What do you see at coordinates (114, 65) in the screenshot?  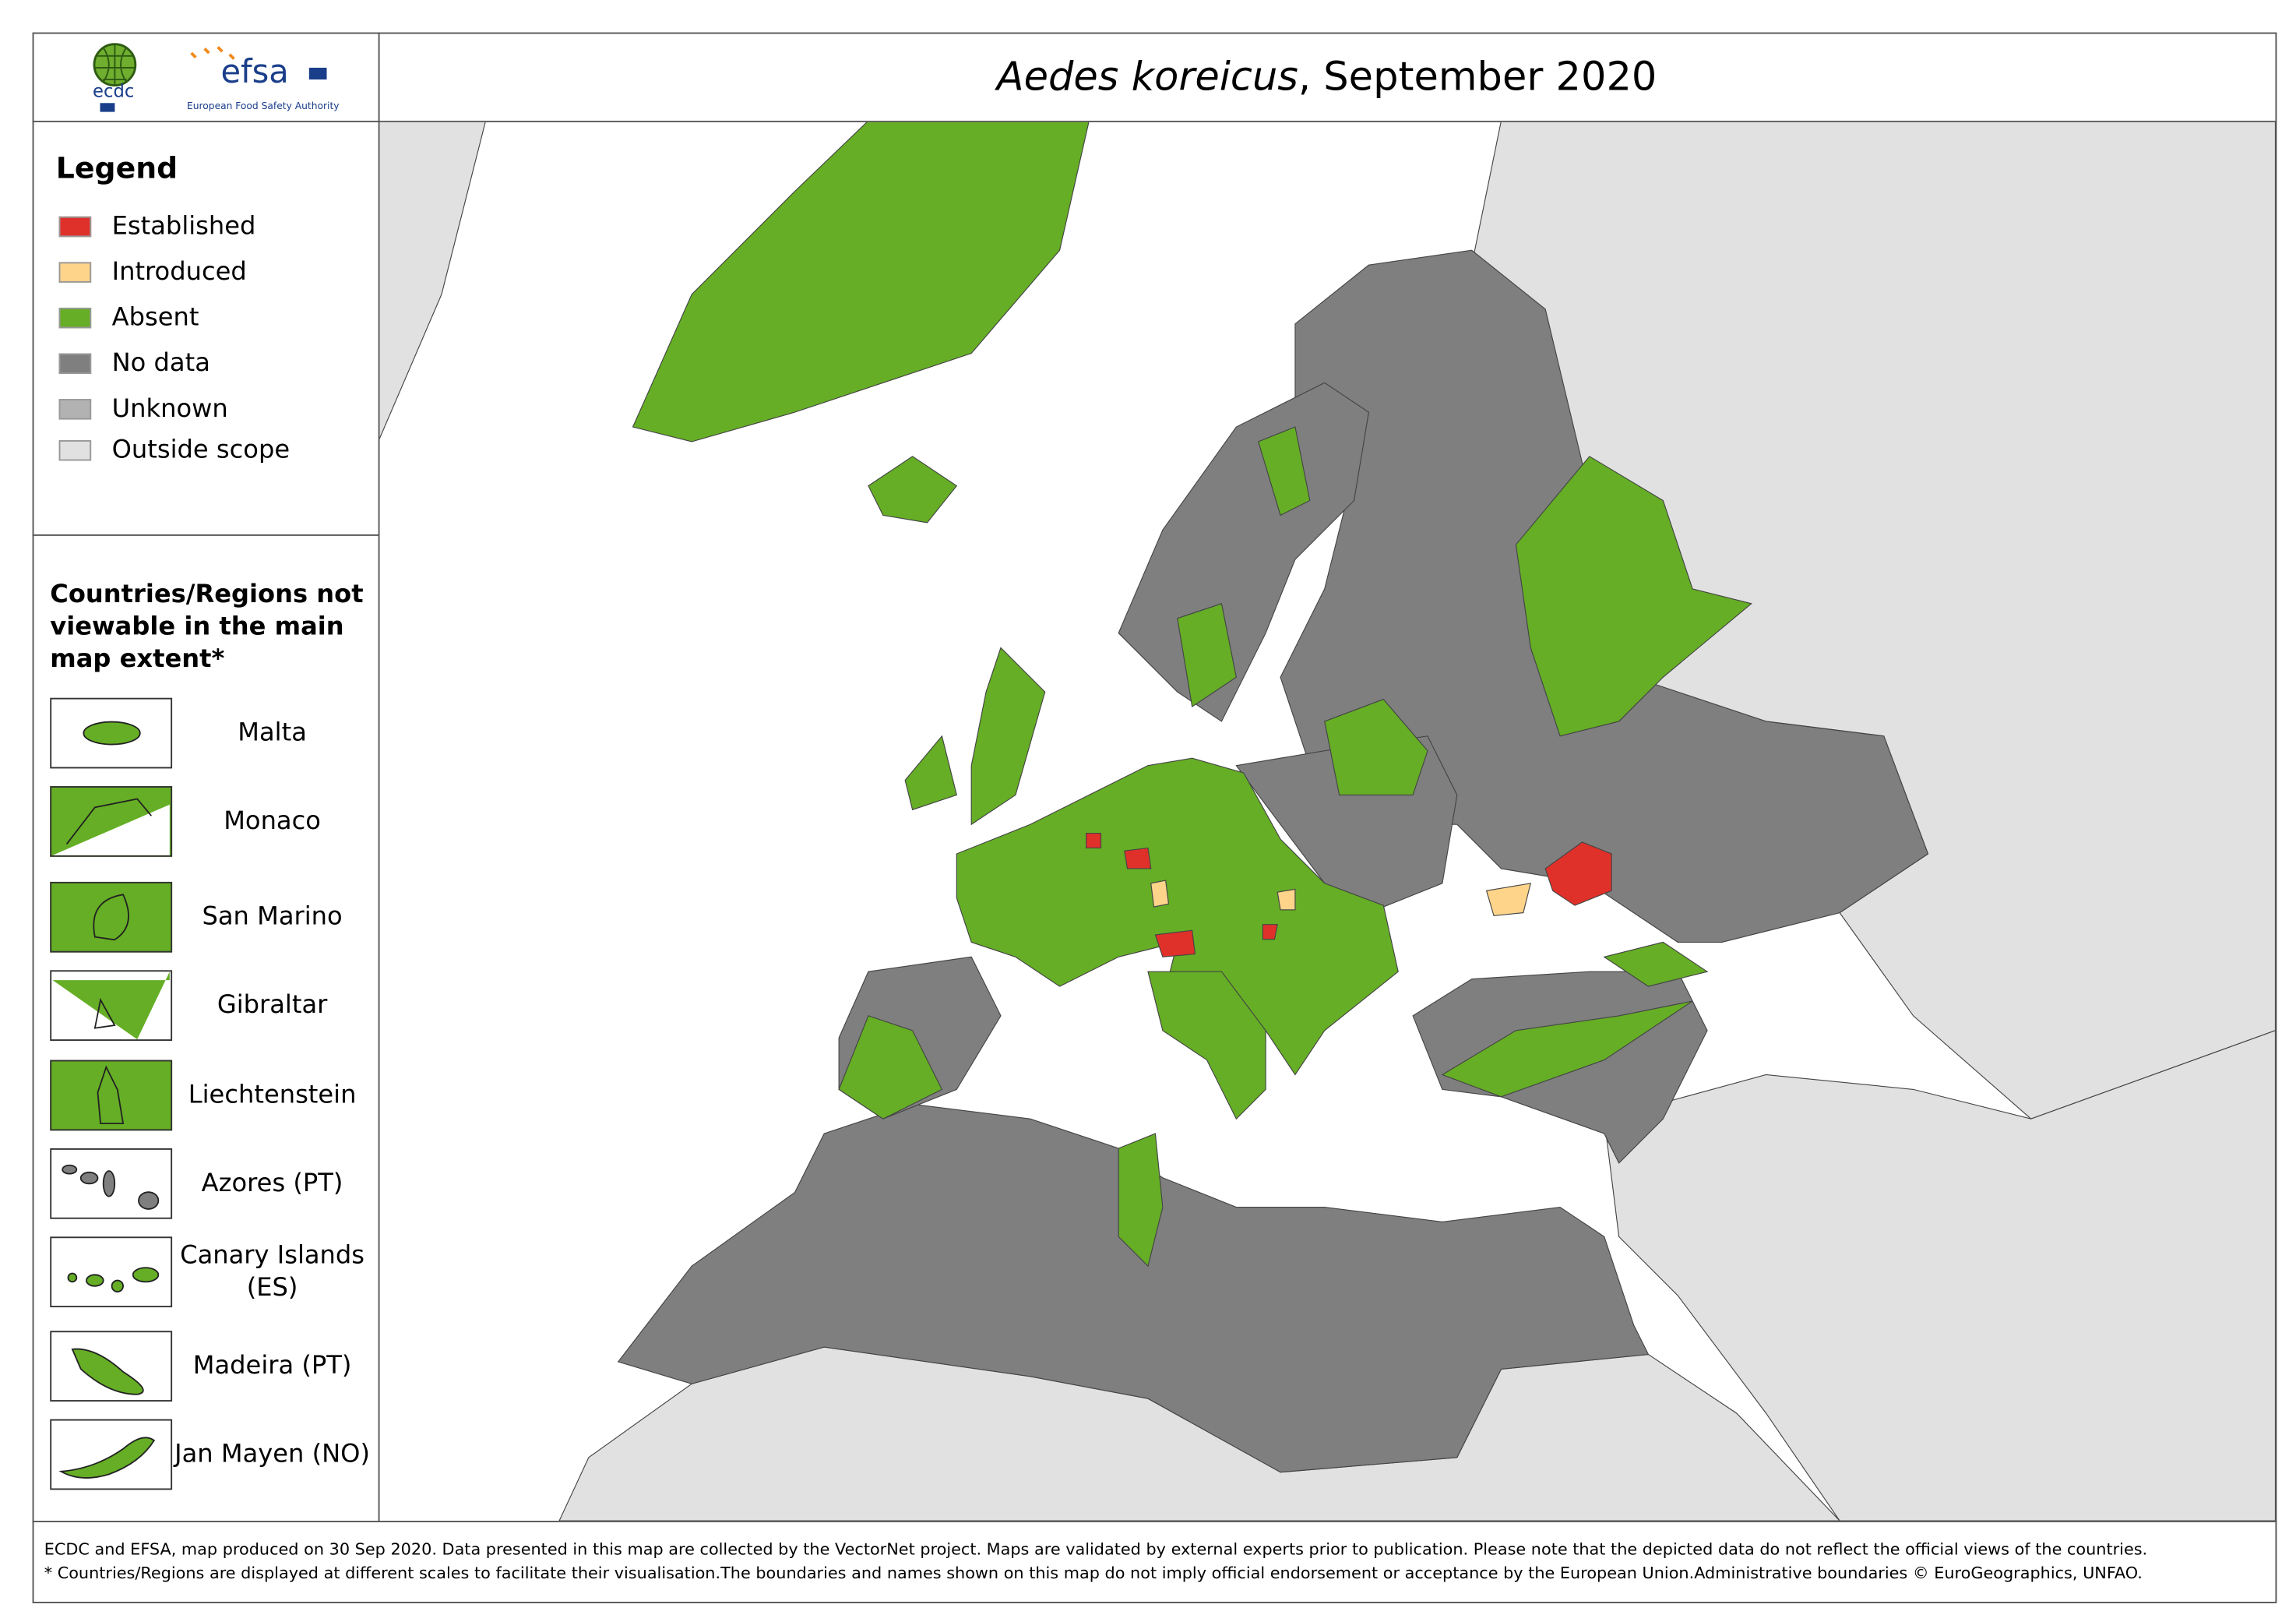 I see `globe-lines` at bounding box center [114, 65].